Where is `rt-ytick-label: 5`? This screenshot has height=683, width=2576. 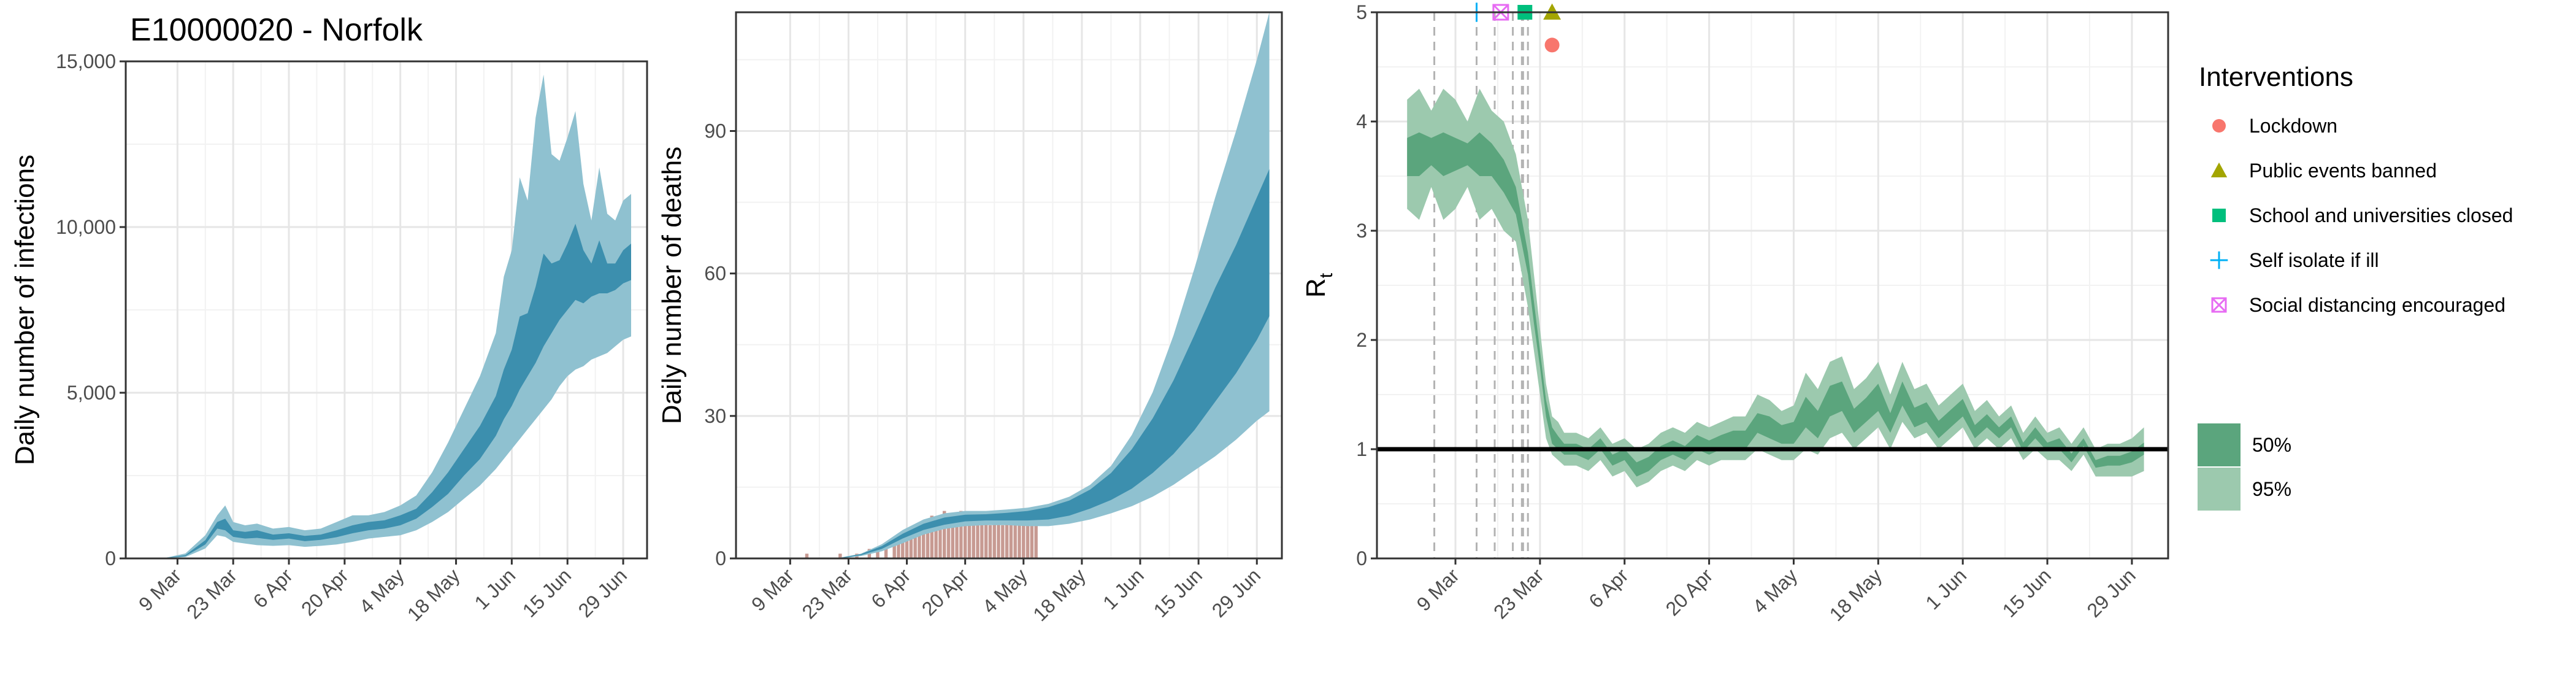
rt-ytick-label: 5 is located at coordinates (1361, 12).